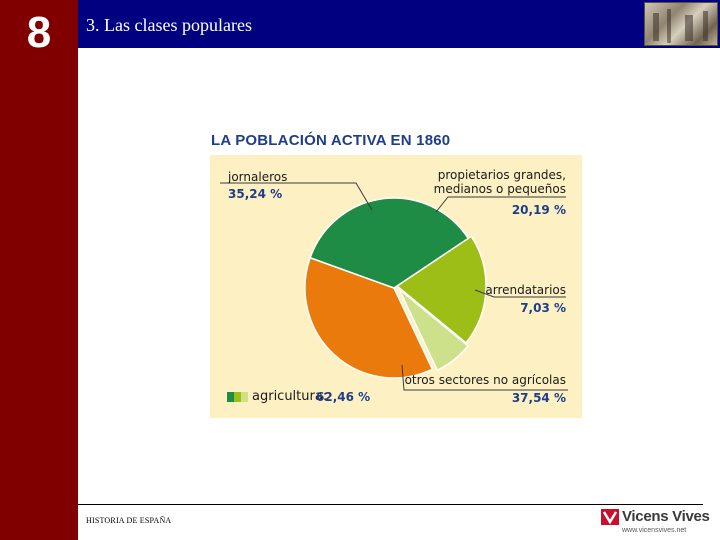  Describe the element at coordinates (39, 270) in the screenshot. I see `chapter-sidebar: 8` at that location.